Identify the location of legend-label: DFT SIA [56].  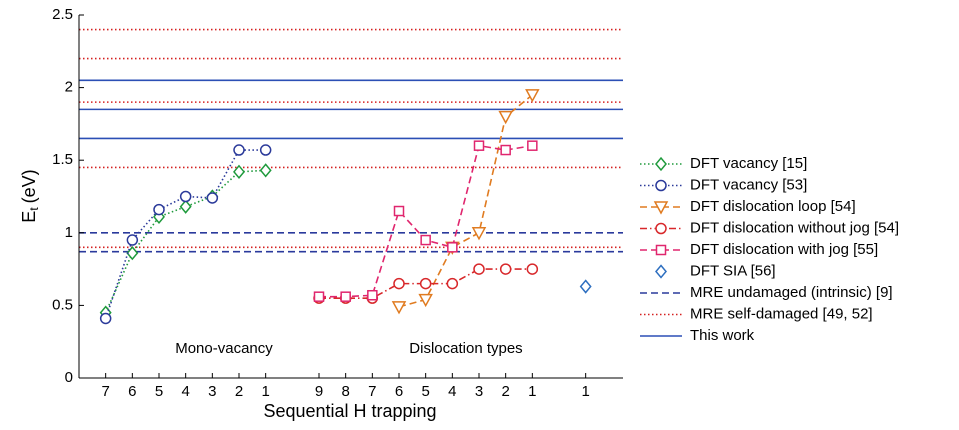
(733, 270).